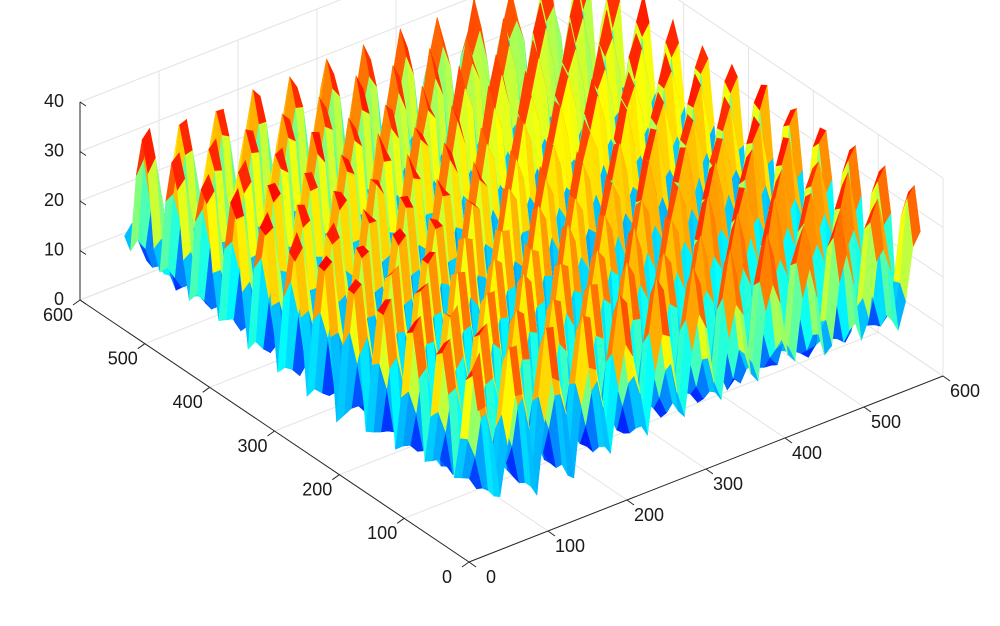  I want to click on x-tick-label: 600, so click(965, 391).